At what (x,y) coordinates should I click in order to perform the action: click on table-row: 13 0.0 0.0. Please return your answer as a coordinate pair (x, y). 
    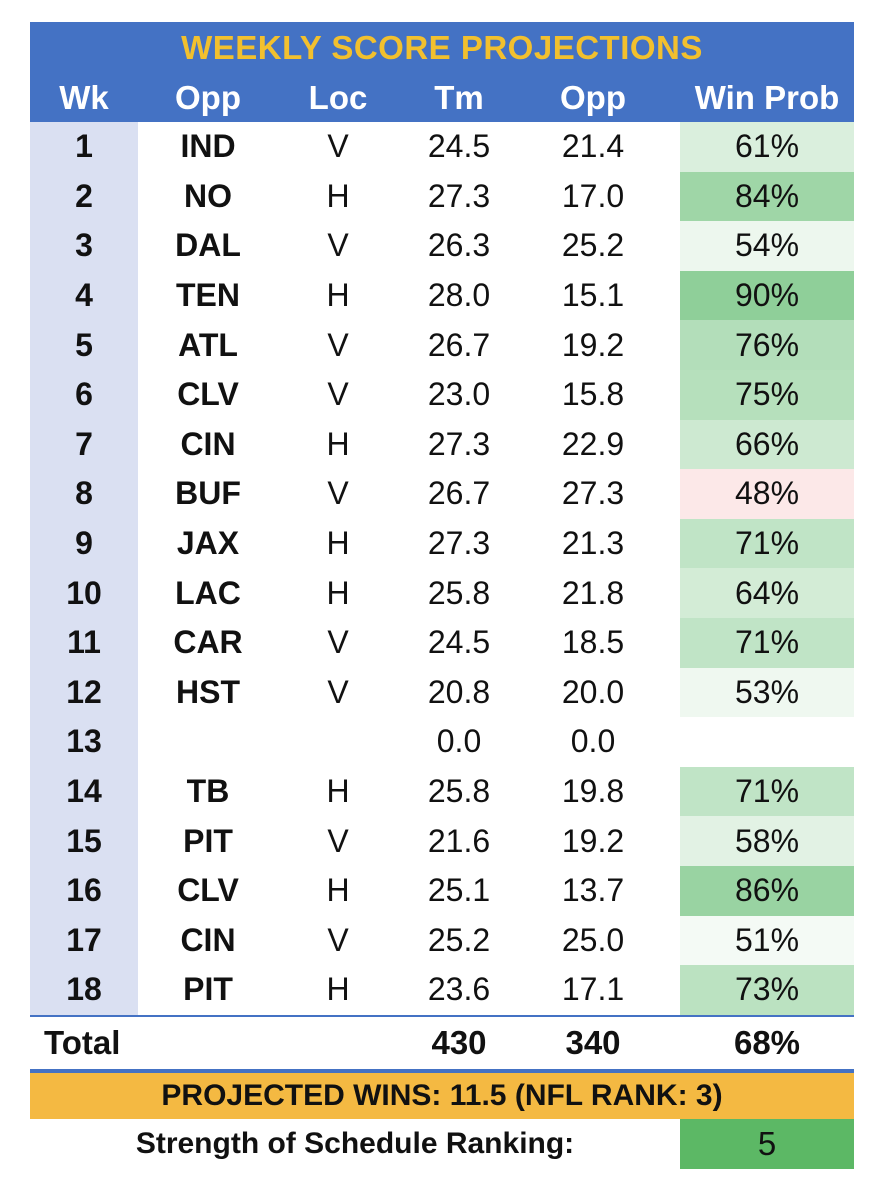
    Looking at the image, I should click on (442, 742).